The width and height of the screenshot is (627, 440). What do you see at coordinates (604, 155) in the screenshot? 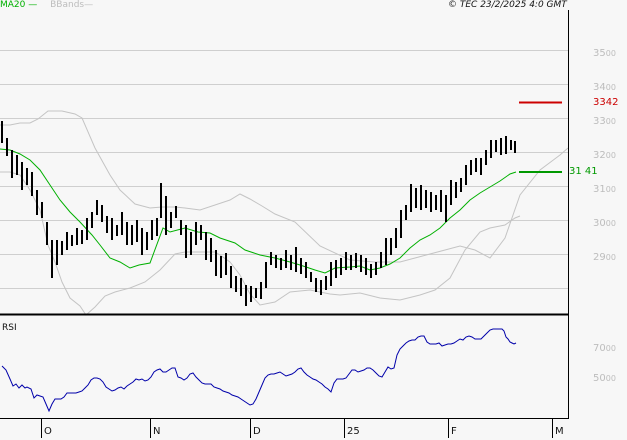
I see `price-tick-3200: 3200` at bounding box center [604, 155].